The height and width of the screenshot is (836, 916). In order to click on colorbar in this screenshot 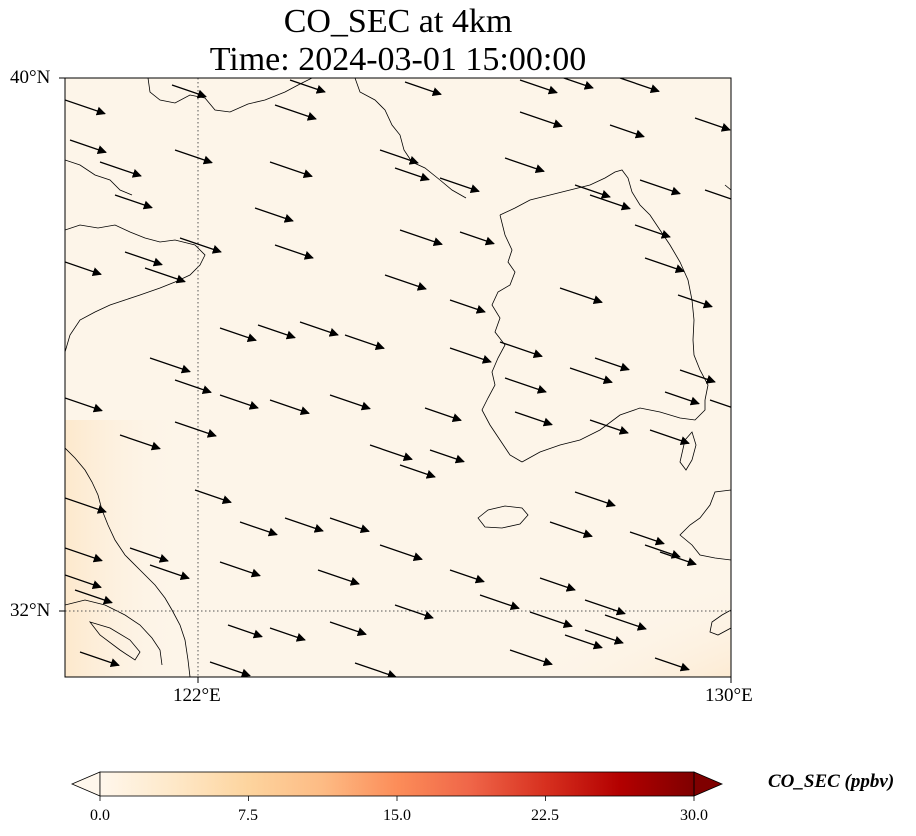, I will do `click(397, 786)`.